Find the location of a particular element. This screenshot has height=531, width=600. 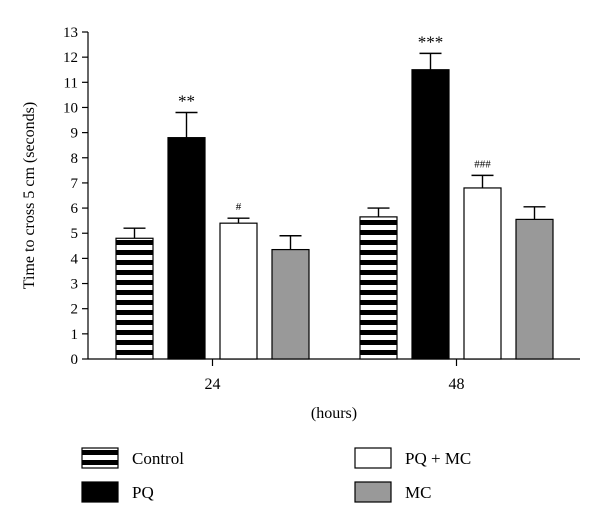

significance-label: # is located at coordinates (239, 207).